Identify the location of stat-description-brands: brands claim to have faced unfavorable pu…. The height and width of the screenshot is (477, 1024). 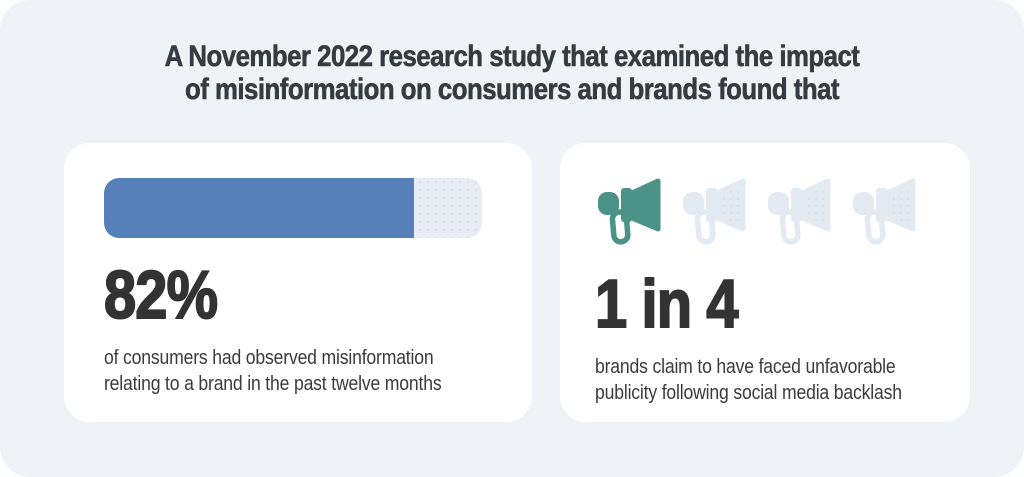
(760, 380).